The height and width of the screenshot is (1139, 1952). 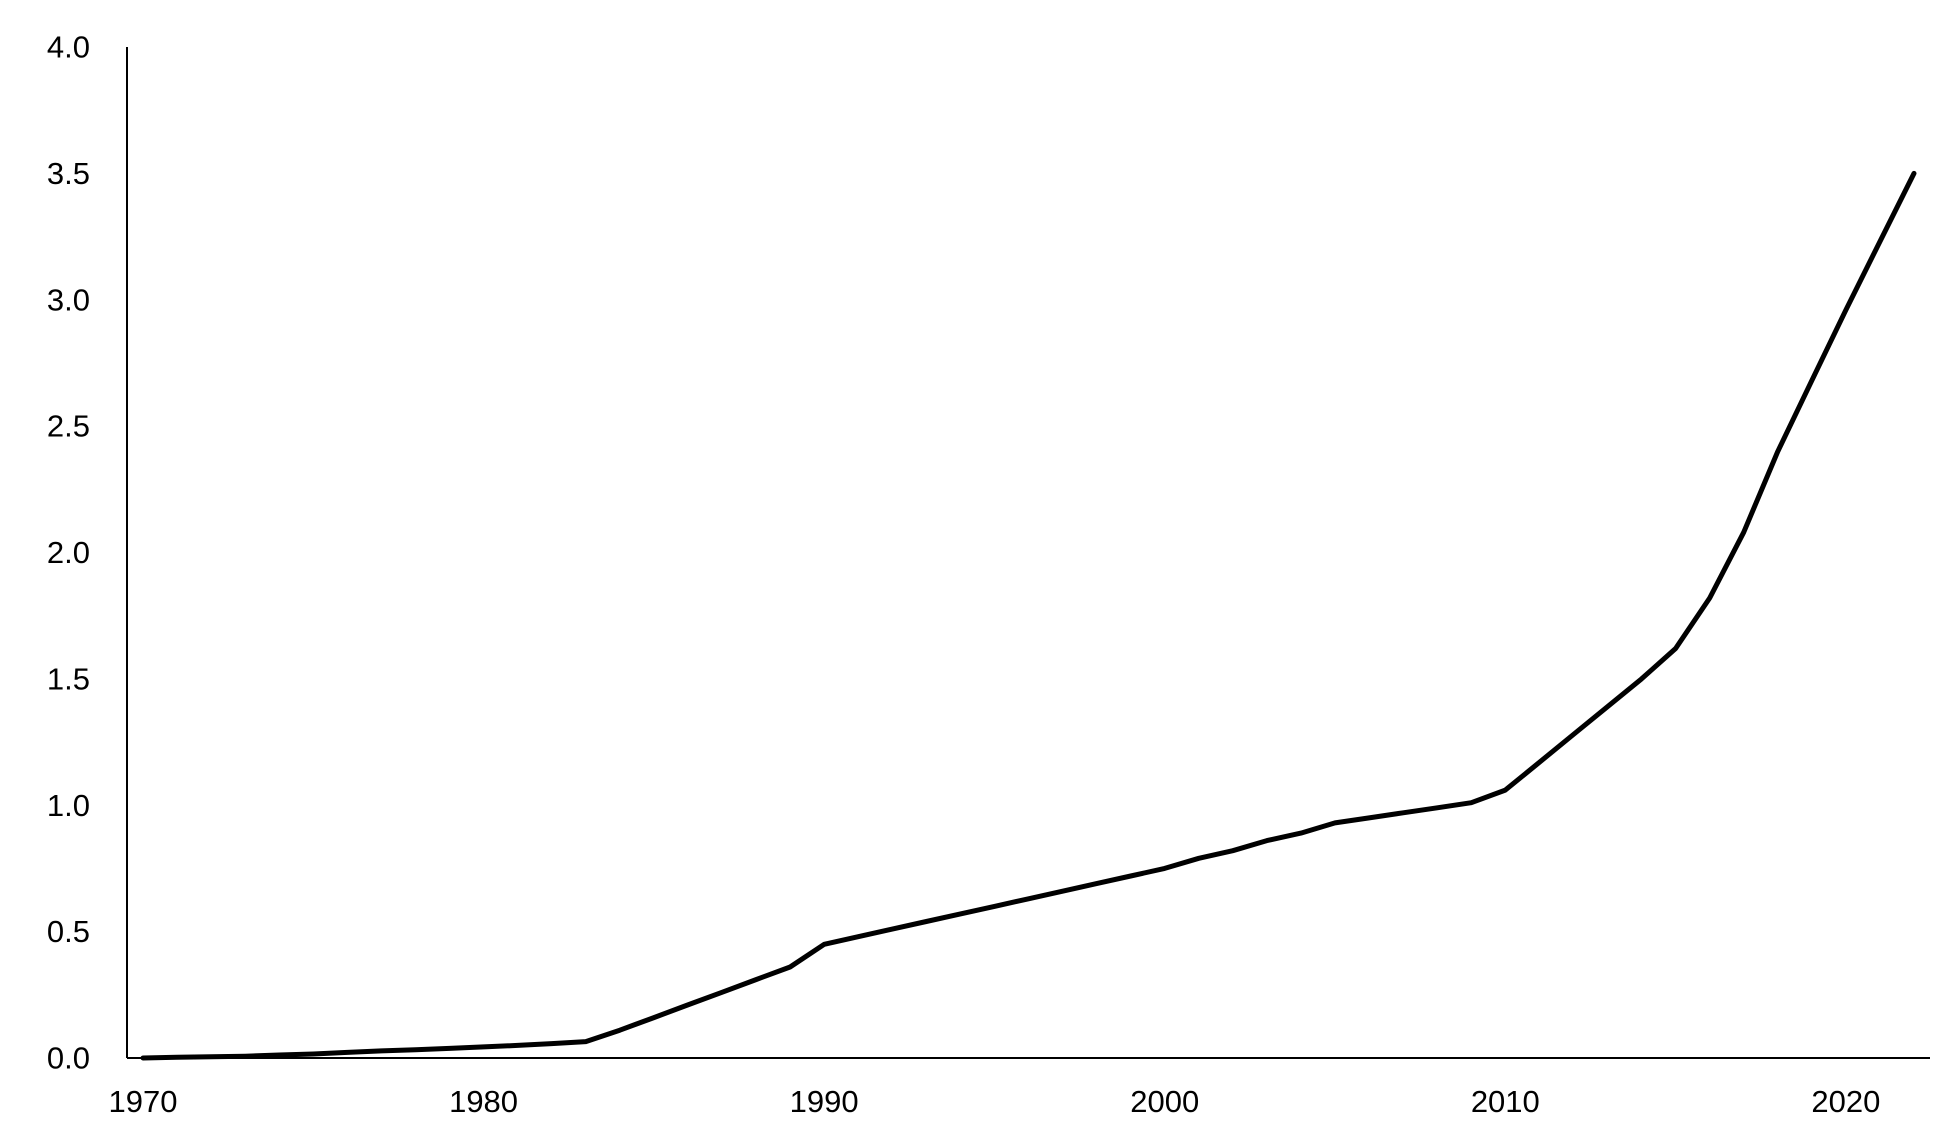 What do you see at coordinates (1164, 1101) in the screenshot?
I see `x-tick-label: 2000` at bounding box center [1164, 1101].